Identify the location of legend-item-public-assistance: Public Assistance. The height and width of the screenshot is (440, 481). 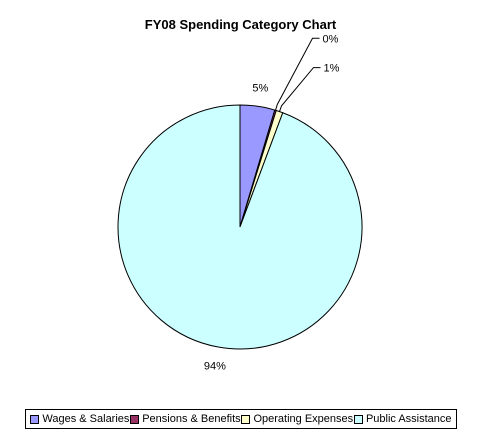
(402, 419).